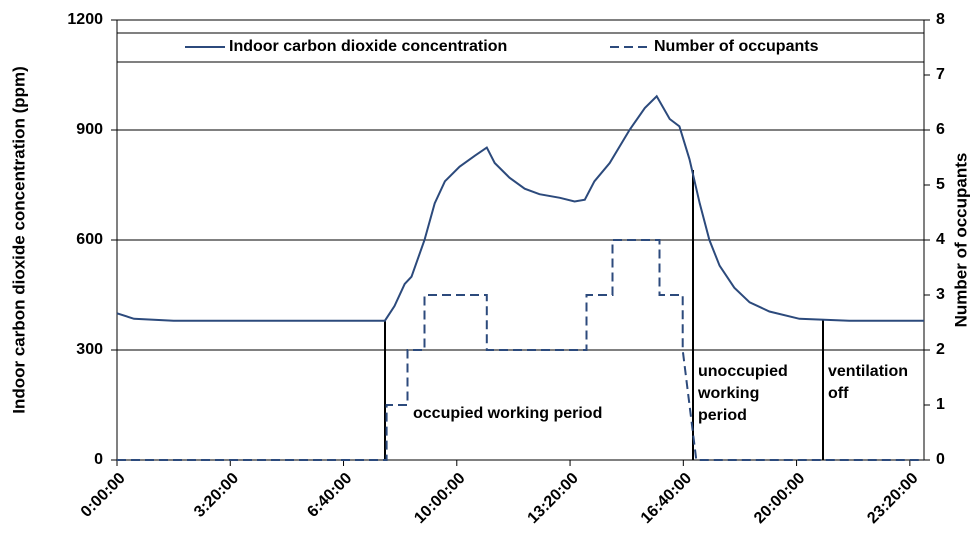 The width and height of the screenshot is (974, 555). Describe the element at coordinates (666, 498) in the screenshot. I see `x-tick-label: 16:40:00` at that location.